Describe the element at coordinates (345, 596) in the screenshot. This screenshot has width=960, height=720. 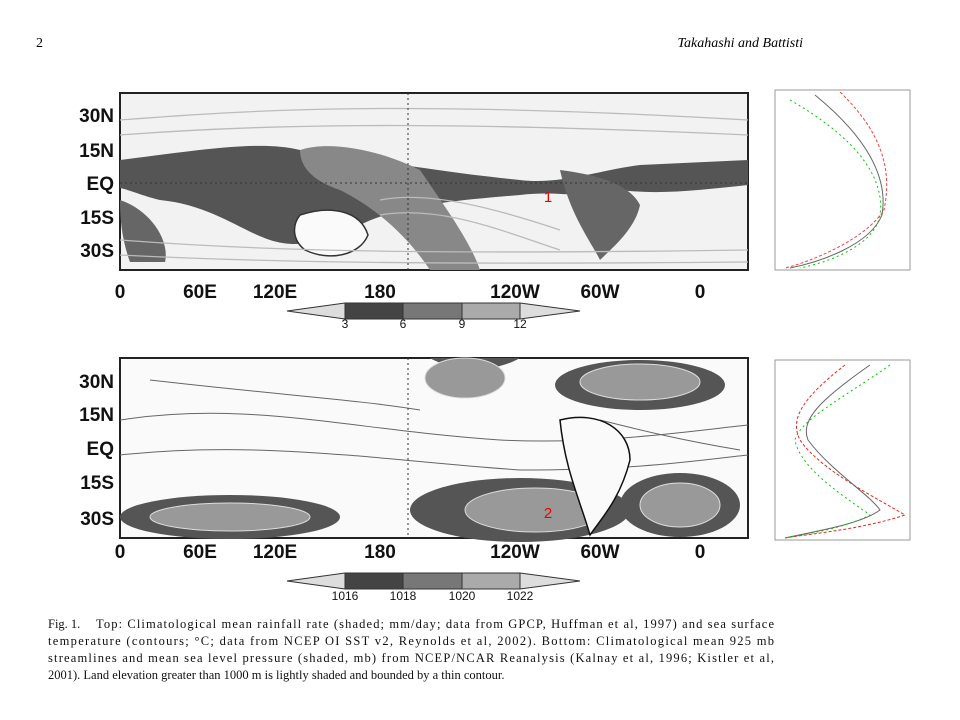
I see `colorbar-label: 1016` at that location.